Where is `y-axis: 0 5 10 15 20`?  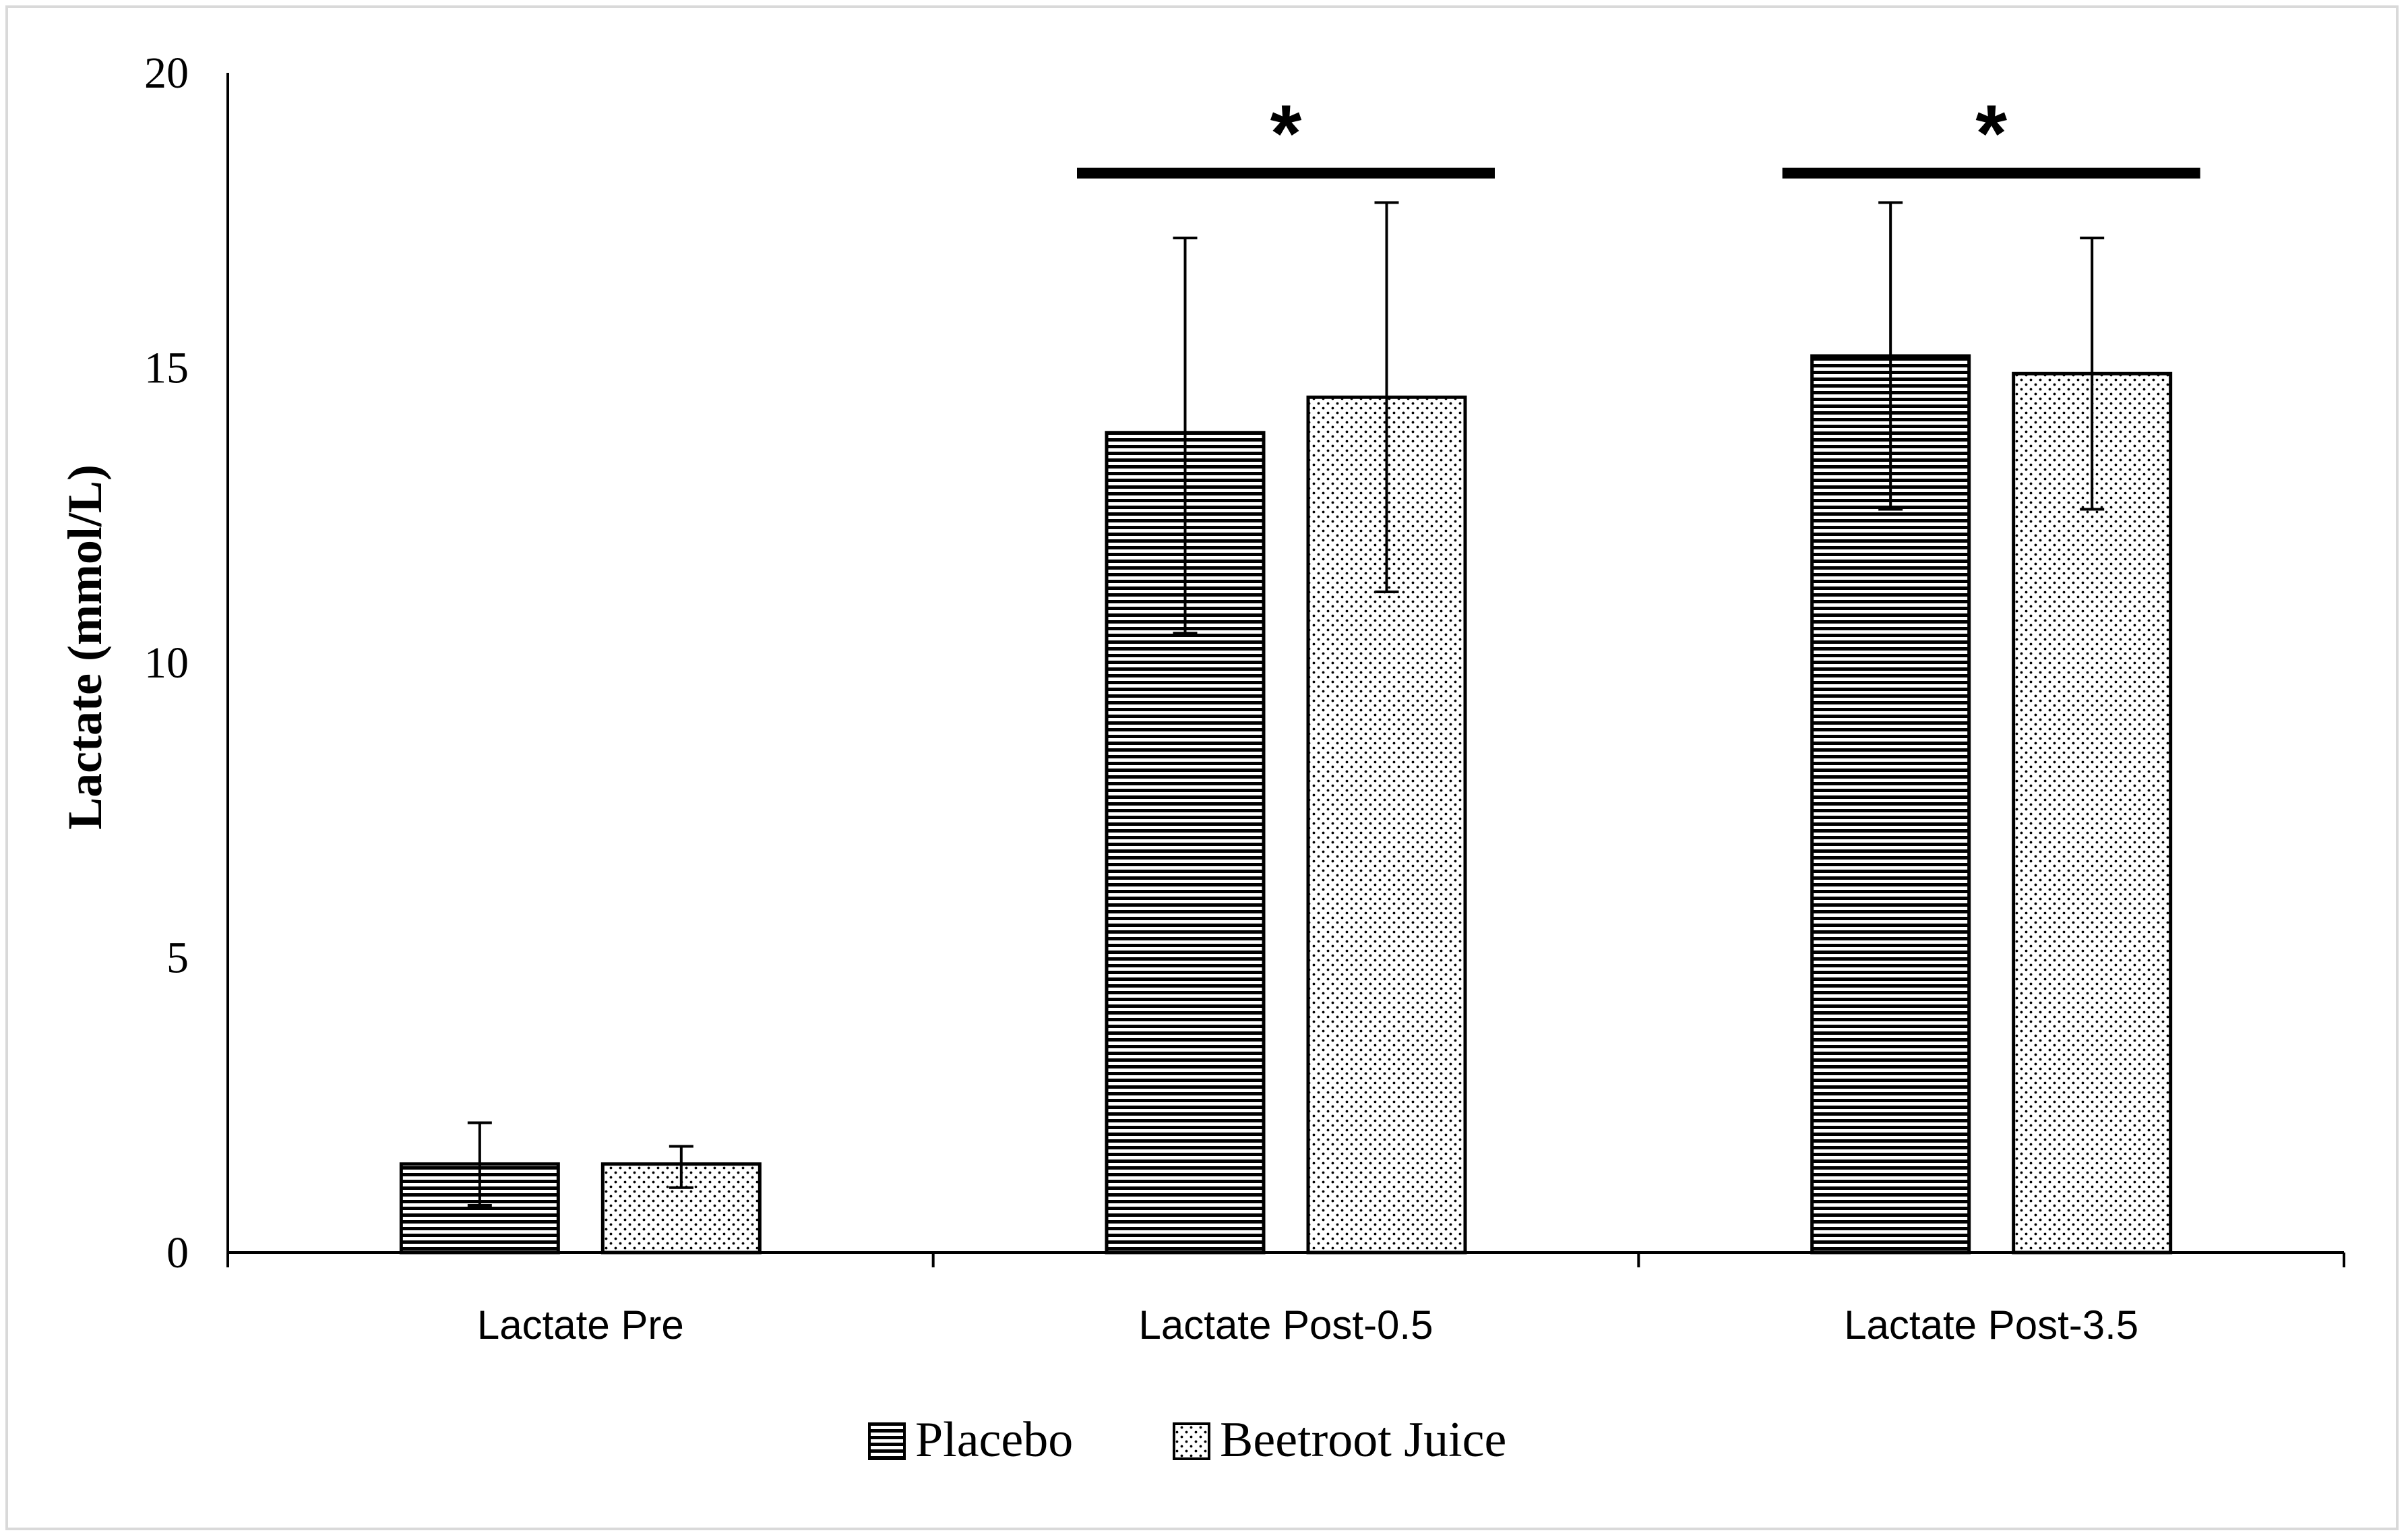 y-axis: 0 5 10 15 20 is located at coordinates (186, 663).